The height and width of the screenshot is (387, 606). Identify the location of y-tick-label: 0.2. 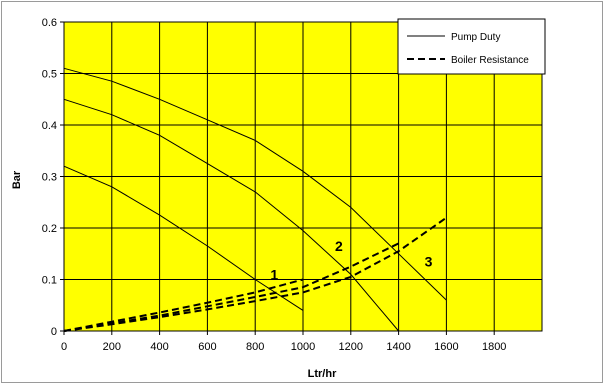
(49, 229).